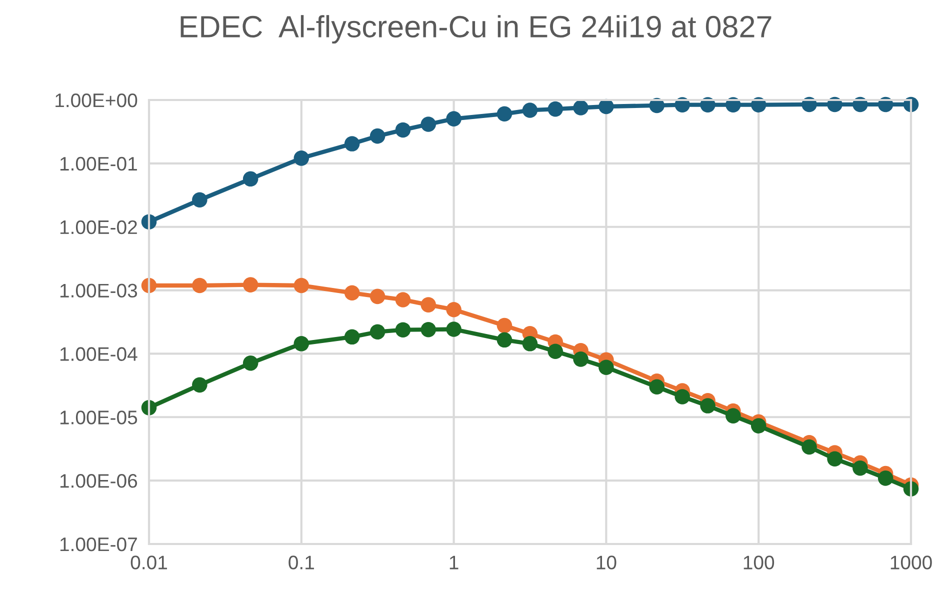  Describe the element at coordinates (759, 563) in the screenshot. I see `x-tick-label: 100` at that location.